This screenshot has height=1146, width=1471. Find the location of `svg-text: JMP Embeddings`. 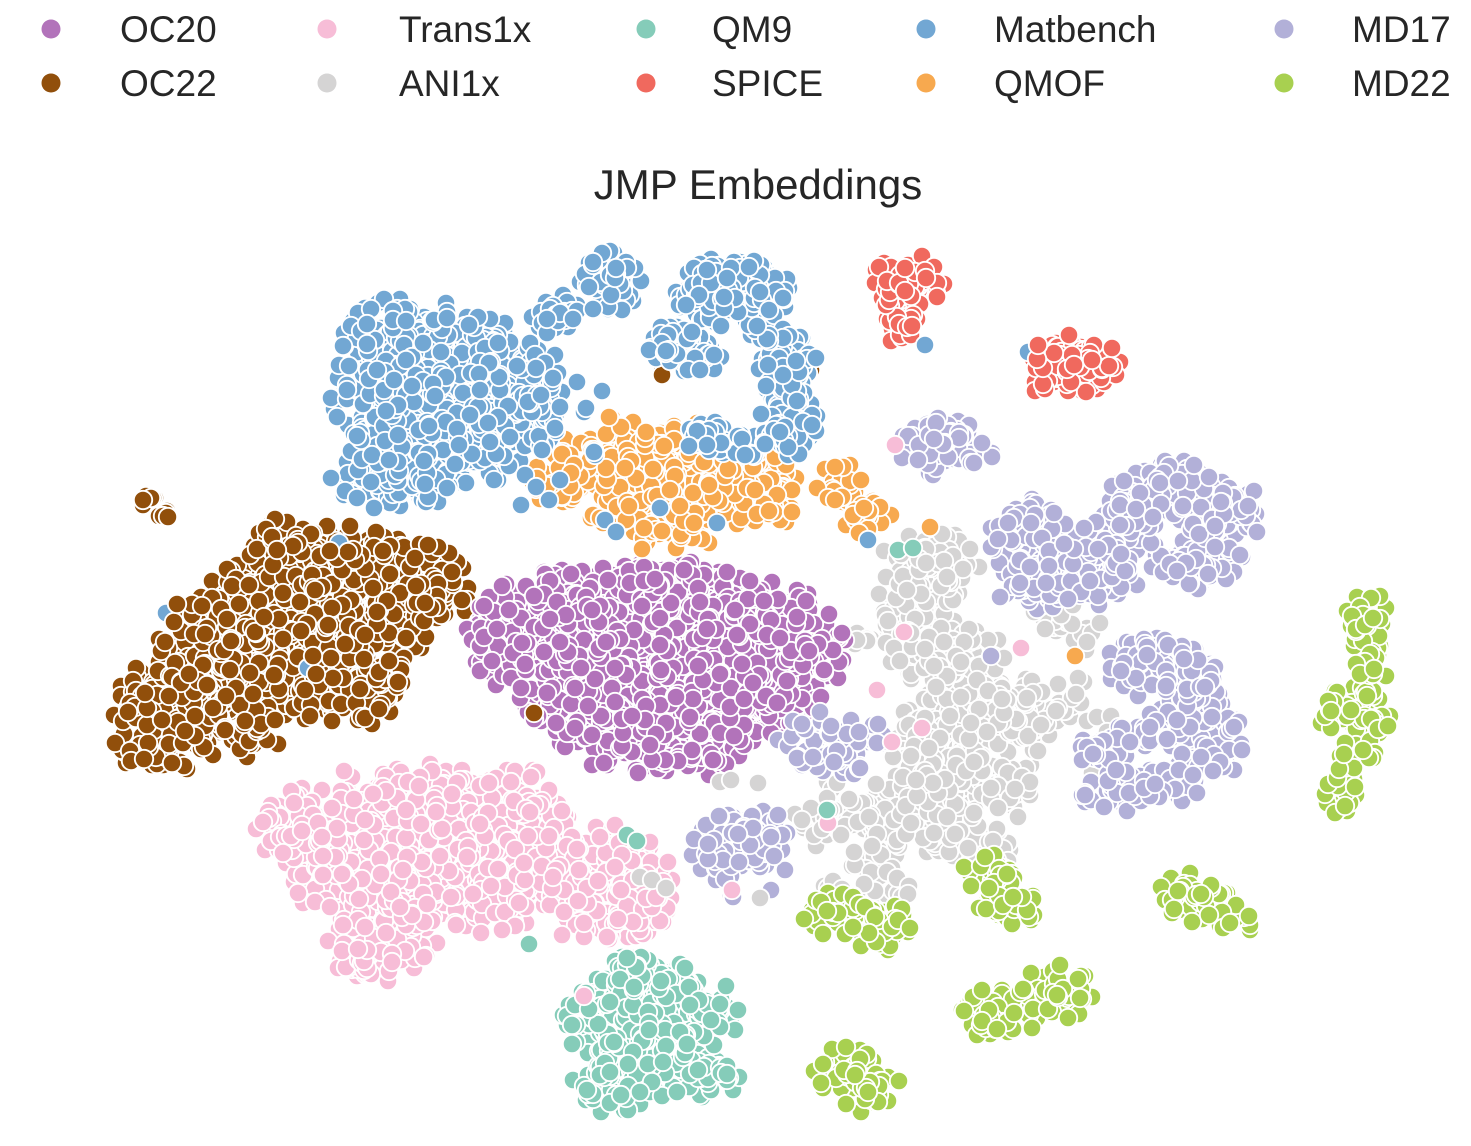

svg-text: JMP Embeddings is located at coordinates (758, 184).